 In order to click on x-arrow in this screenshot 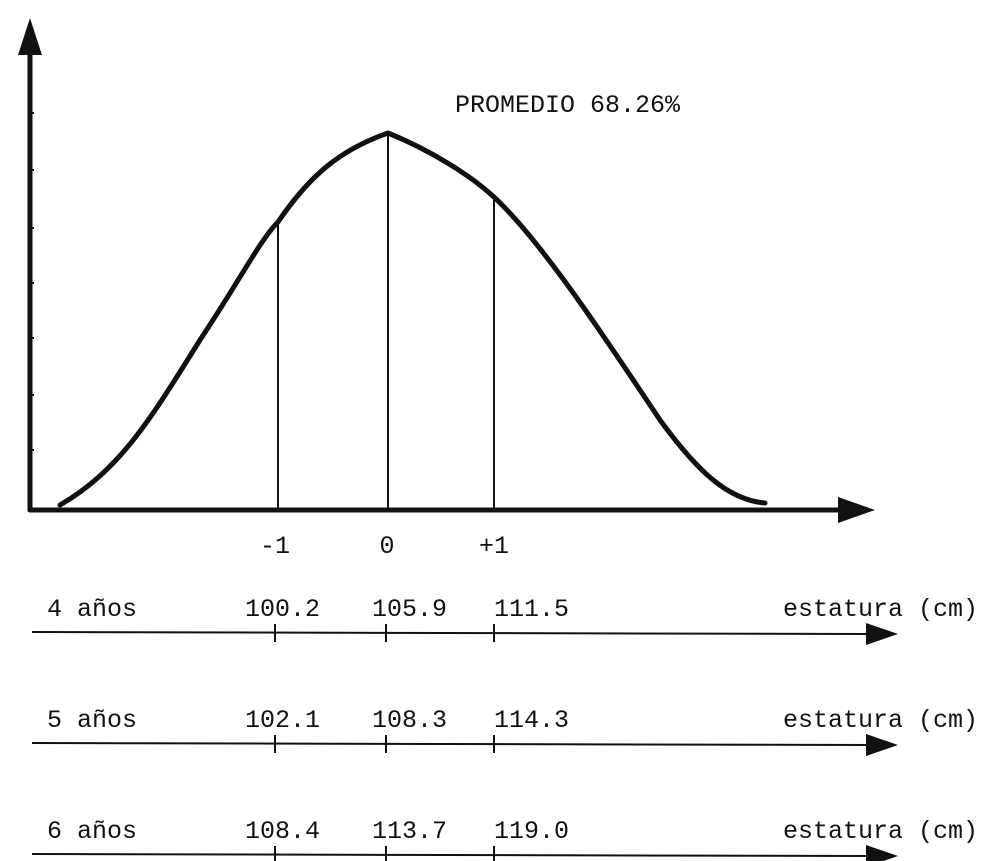, I will do `click(856, 510)`.